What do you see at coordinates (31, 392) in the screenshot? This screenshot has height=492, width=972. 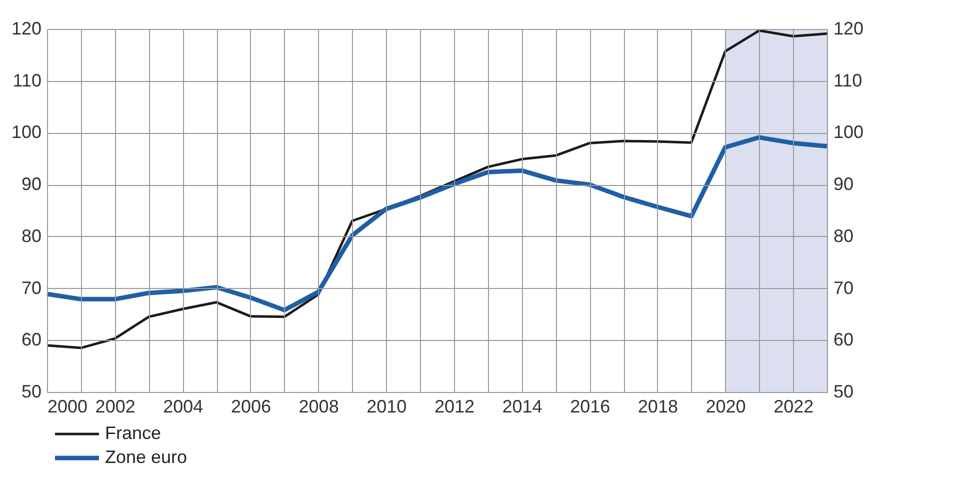 I see `y-tick-label: 50` at bounding box center [31, 392].